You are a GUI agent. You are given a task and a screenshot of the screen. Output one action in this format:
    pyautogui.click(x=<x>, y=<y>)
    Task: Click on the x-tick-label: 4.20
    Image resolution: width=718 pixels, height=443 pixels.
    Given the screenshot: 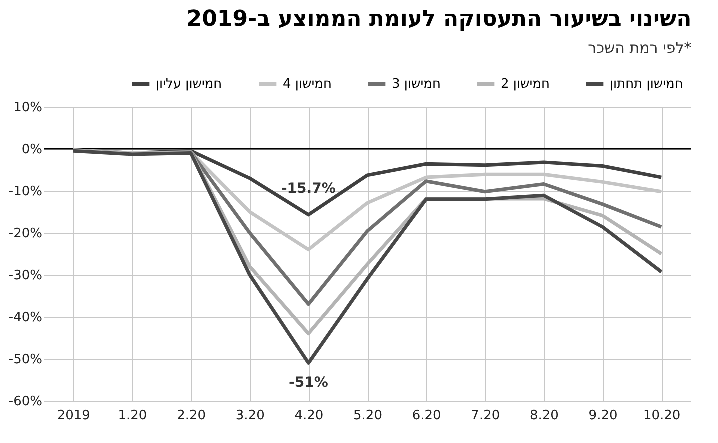 What is the action you would take?
    pyautogui.click(x=309, y=416)
    